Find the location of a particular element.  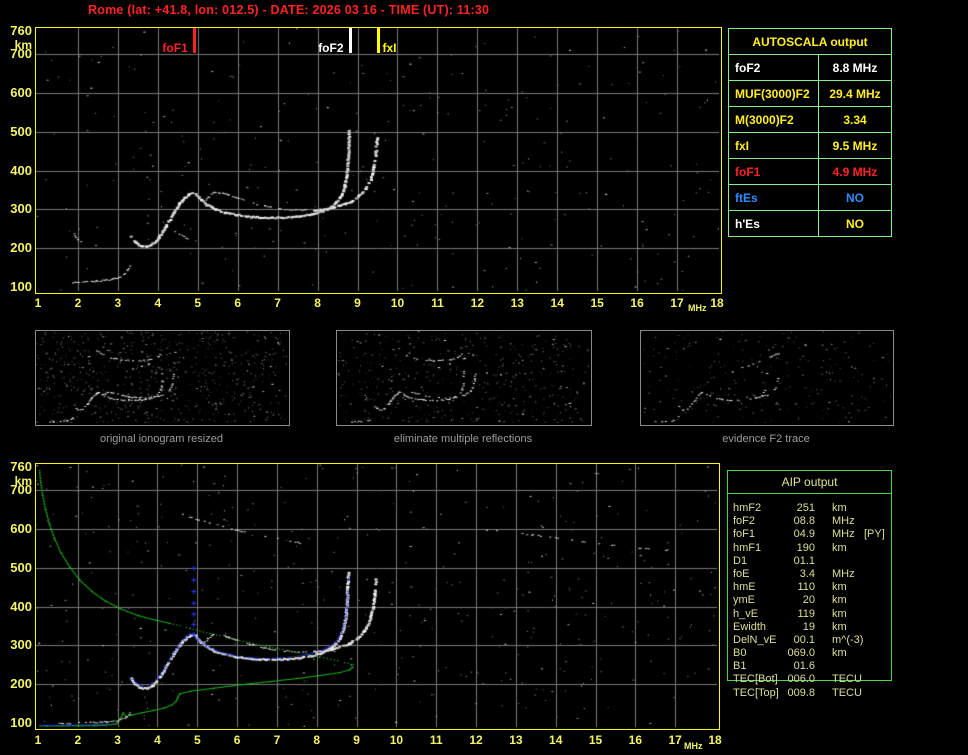

aip-panel: AIP output is located at coordinates (809, 575).